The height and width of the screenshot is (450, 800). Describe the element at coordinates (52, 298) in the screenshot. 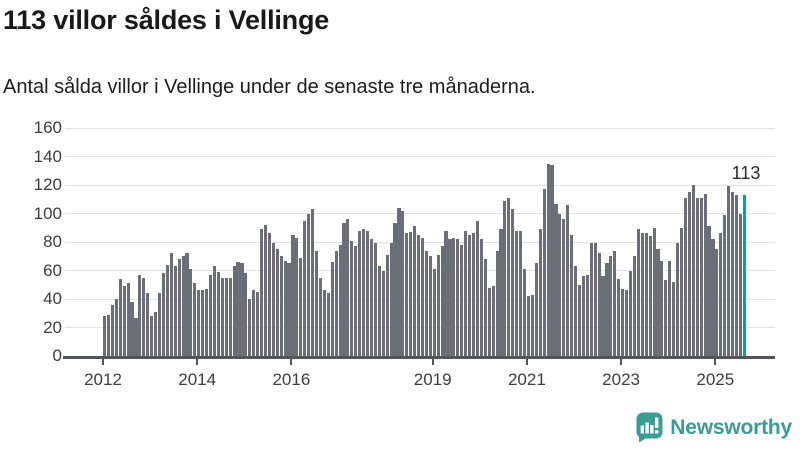

I see `y-axis-tick-label: 40` at that location.